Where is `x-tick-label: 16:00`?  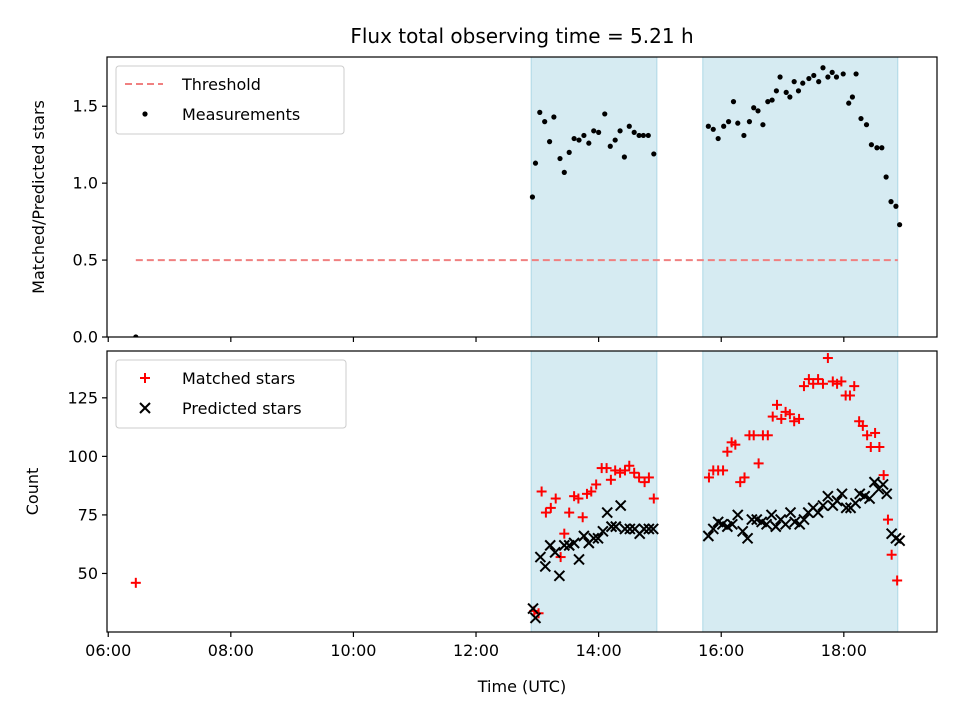 x-tick-label: 16:00 is located at coordinates (721, 650).